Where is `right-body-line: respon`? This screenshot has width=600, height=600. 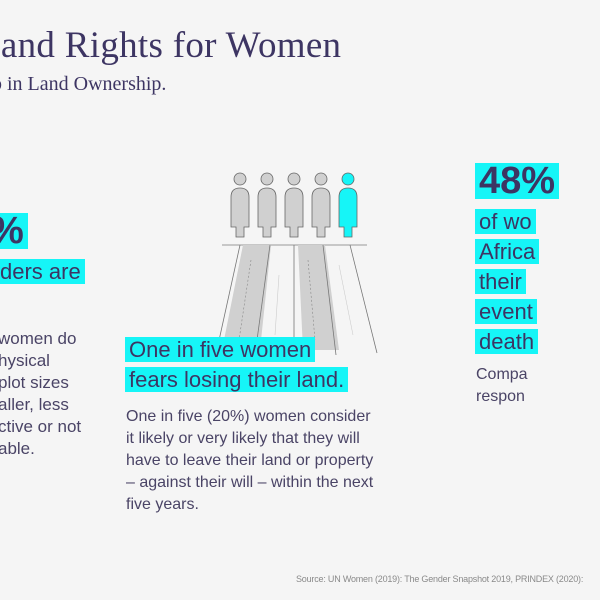 right-body-line: respon is located at coordinates (500, 396).